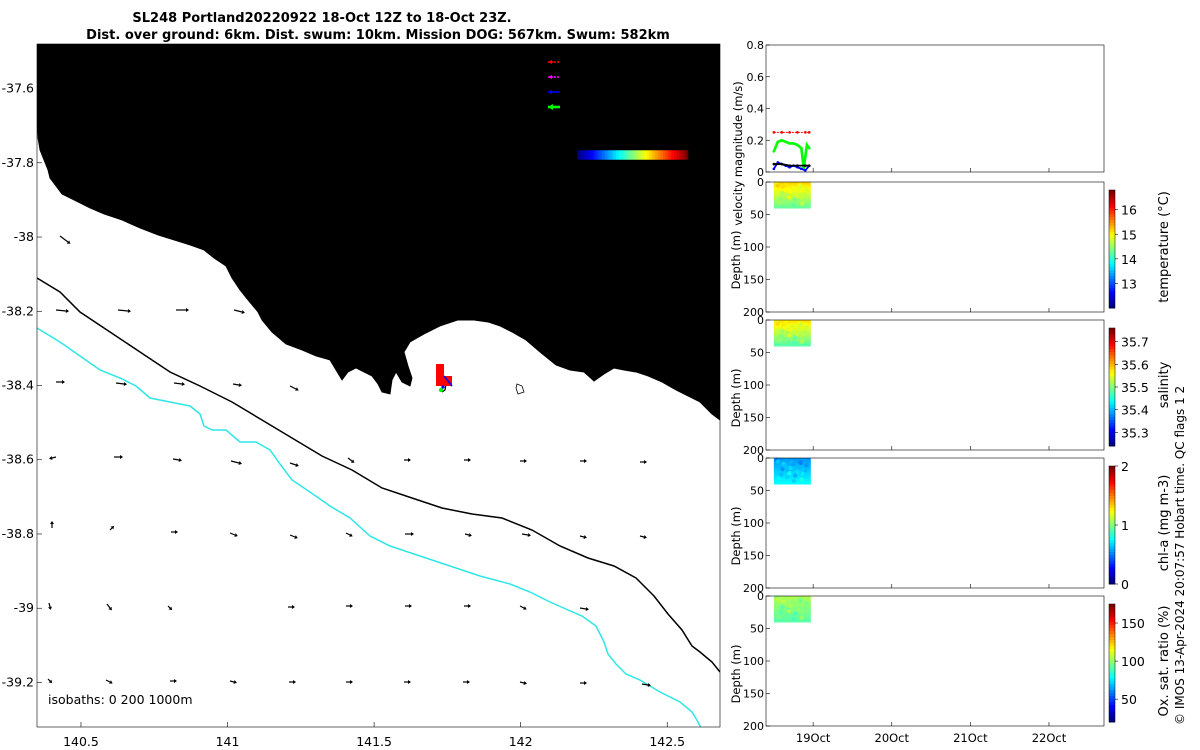  Describe the element at coordinates (1049, 738) in the screenshot. I see `panel-x-tick-label: 22Oct` at that location.